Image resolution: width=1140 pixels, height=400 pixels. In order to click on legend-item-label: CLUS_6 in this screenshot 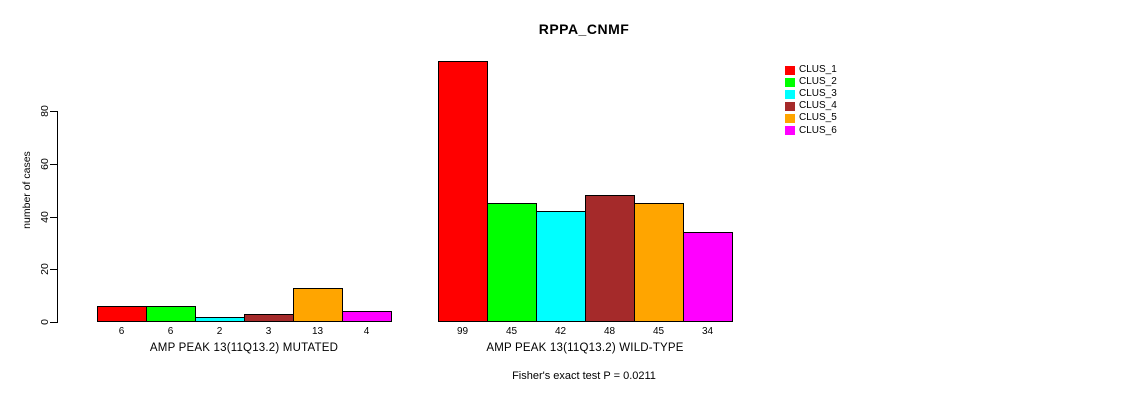, I will do `click(818, 130)`.